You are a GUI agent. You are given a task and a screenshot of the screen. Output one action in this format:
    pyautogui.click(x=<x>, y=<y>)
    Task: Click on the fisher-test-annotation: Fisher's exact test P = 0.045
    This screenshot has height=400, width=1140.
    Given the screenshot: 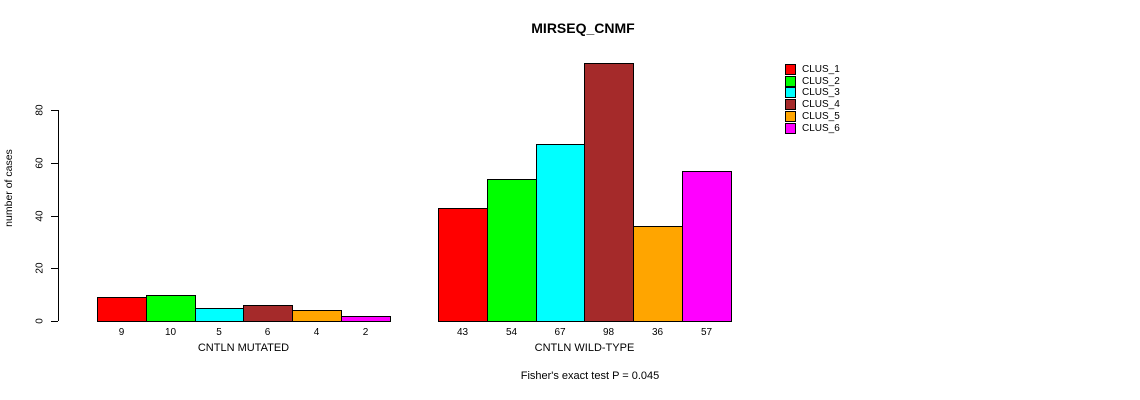 What is the action you would take?
    pyautogui.click(x=590, y=376)
    